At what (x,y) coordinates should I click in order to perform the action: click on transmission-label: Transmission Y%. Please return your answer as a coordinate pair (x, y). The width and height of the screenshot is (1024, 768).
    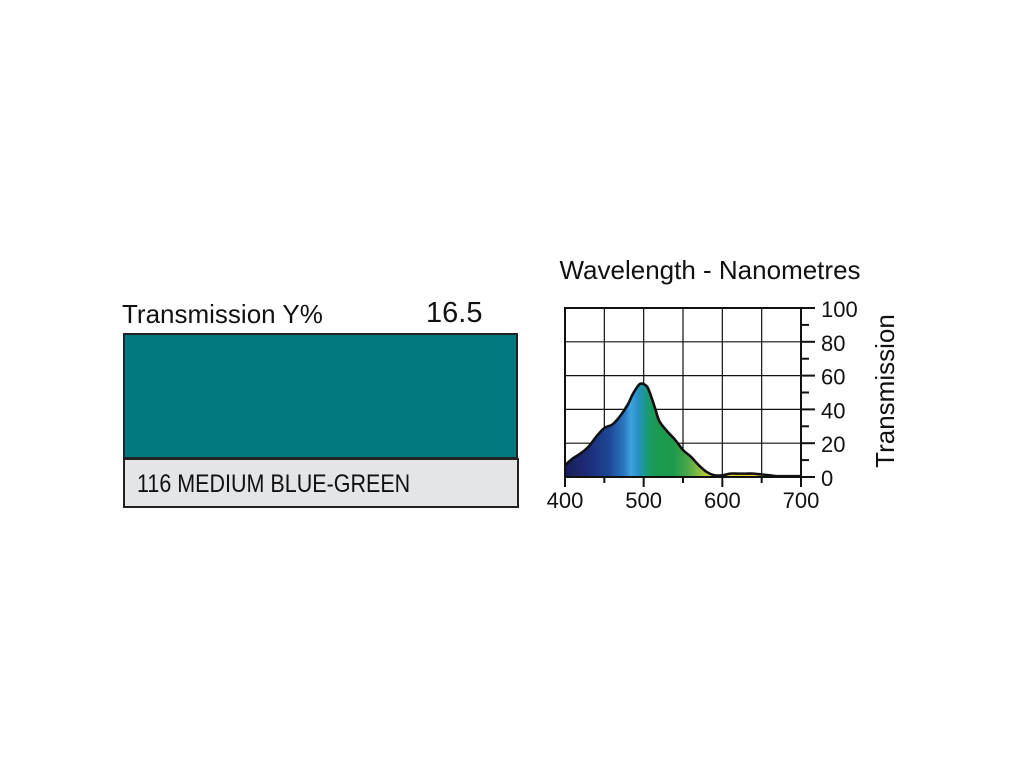
    Looking at the image, I should click on (222, 314).